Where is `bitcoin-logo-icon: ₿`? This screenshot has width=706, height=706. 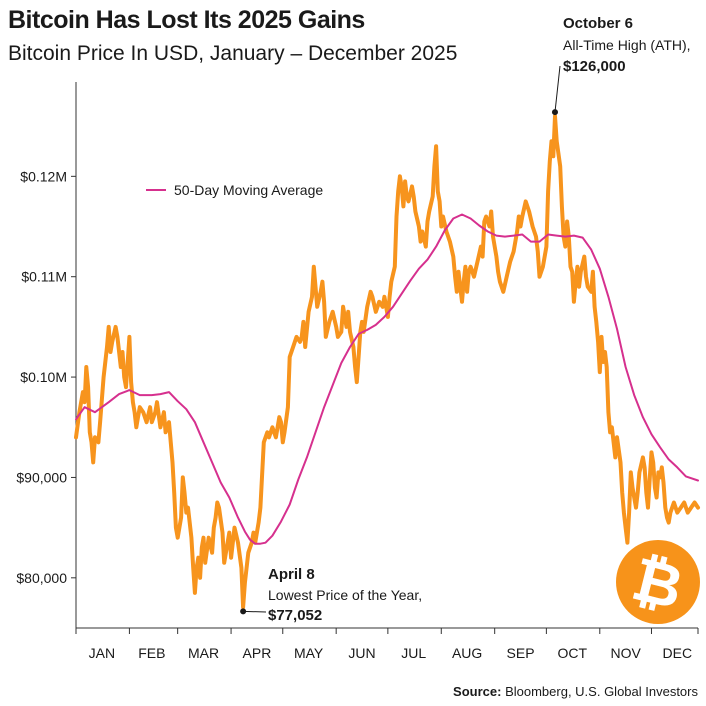
bitcoin-logo-icon: ₿ is located at coordinates (658, 582).